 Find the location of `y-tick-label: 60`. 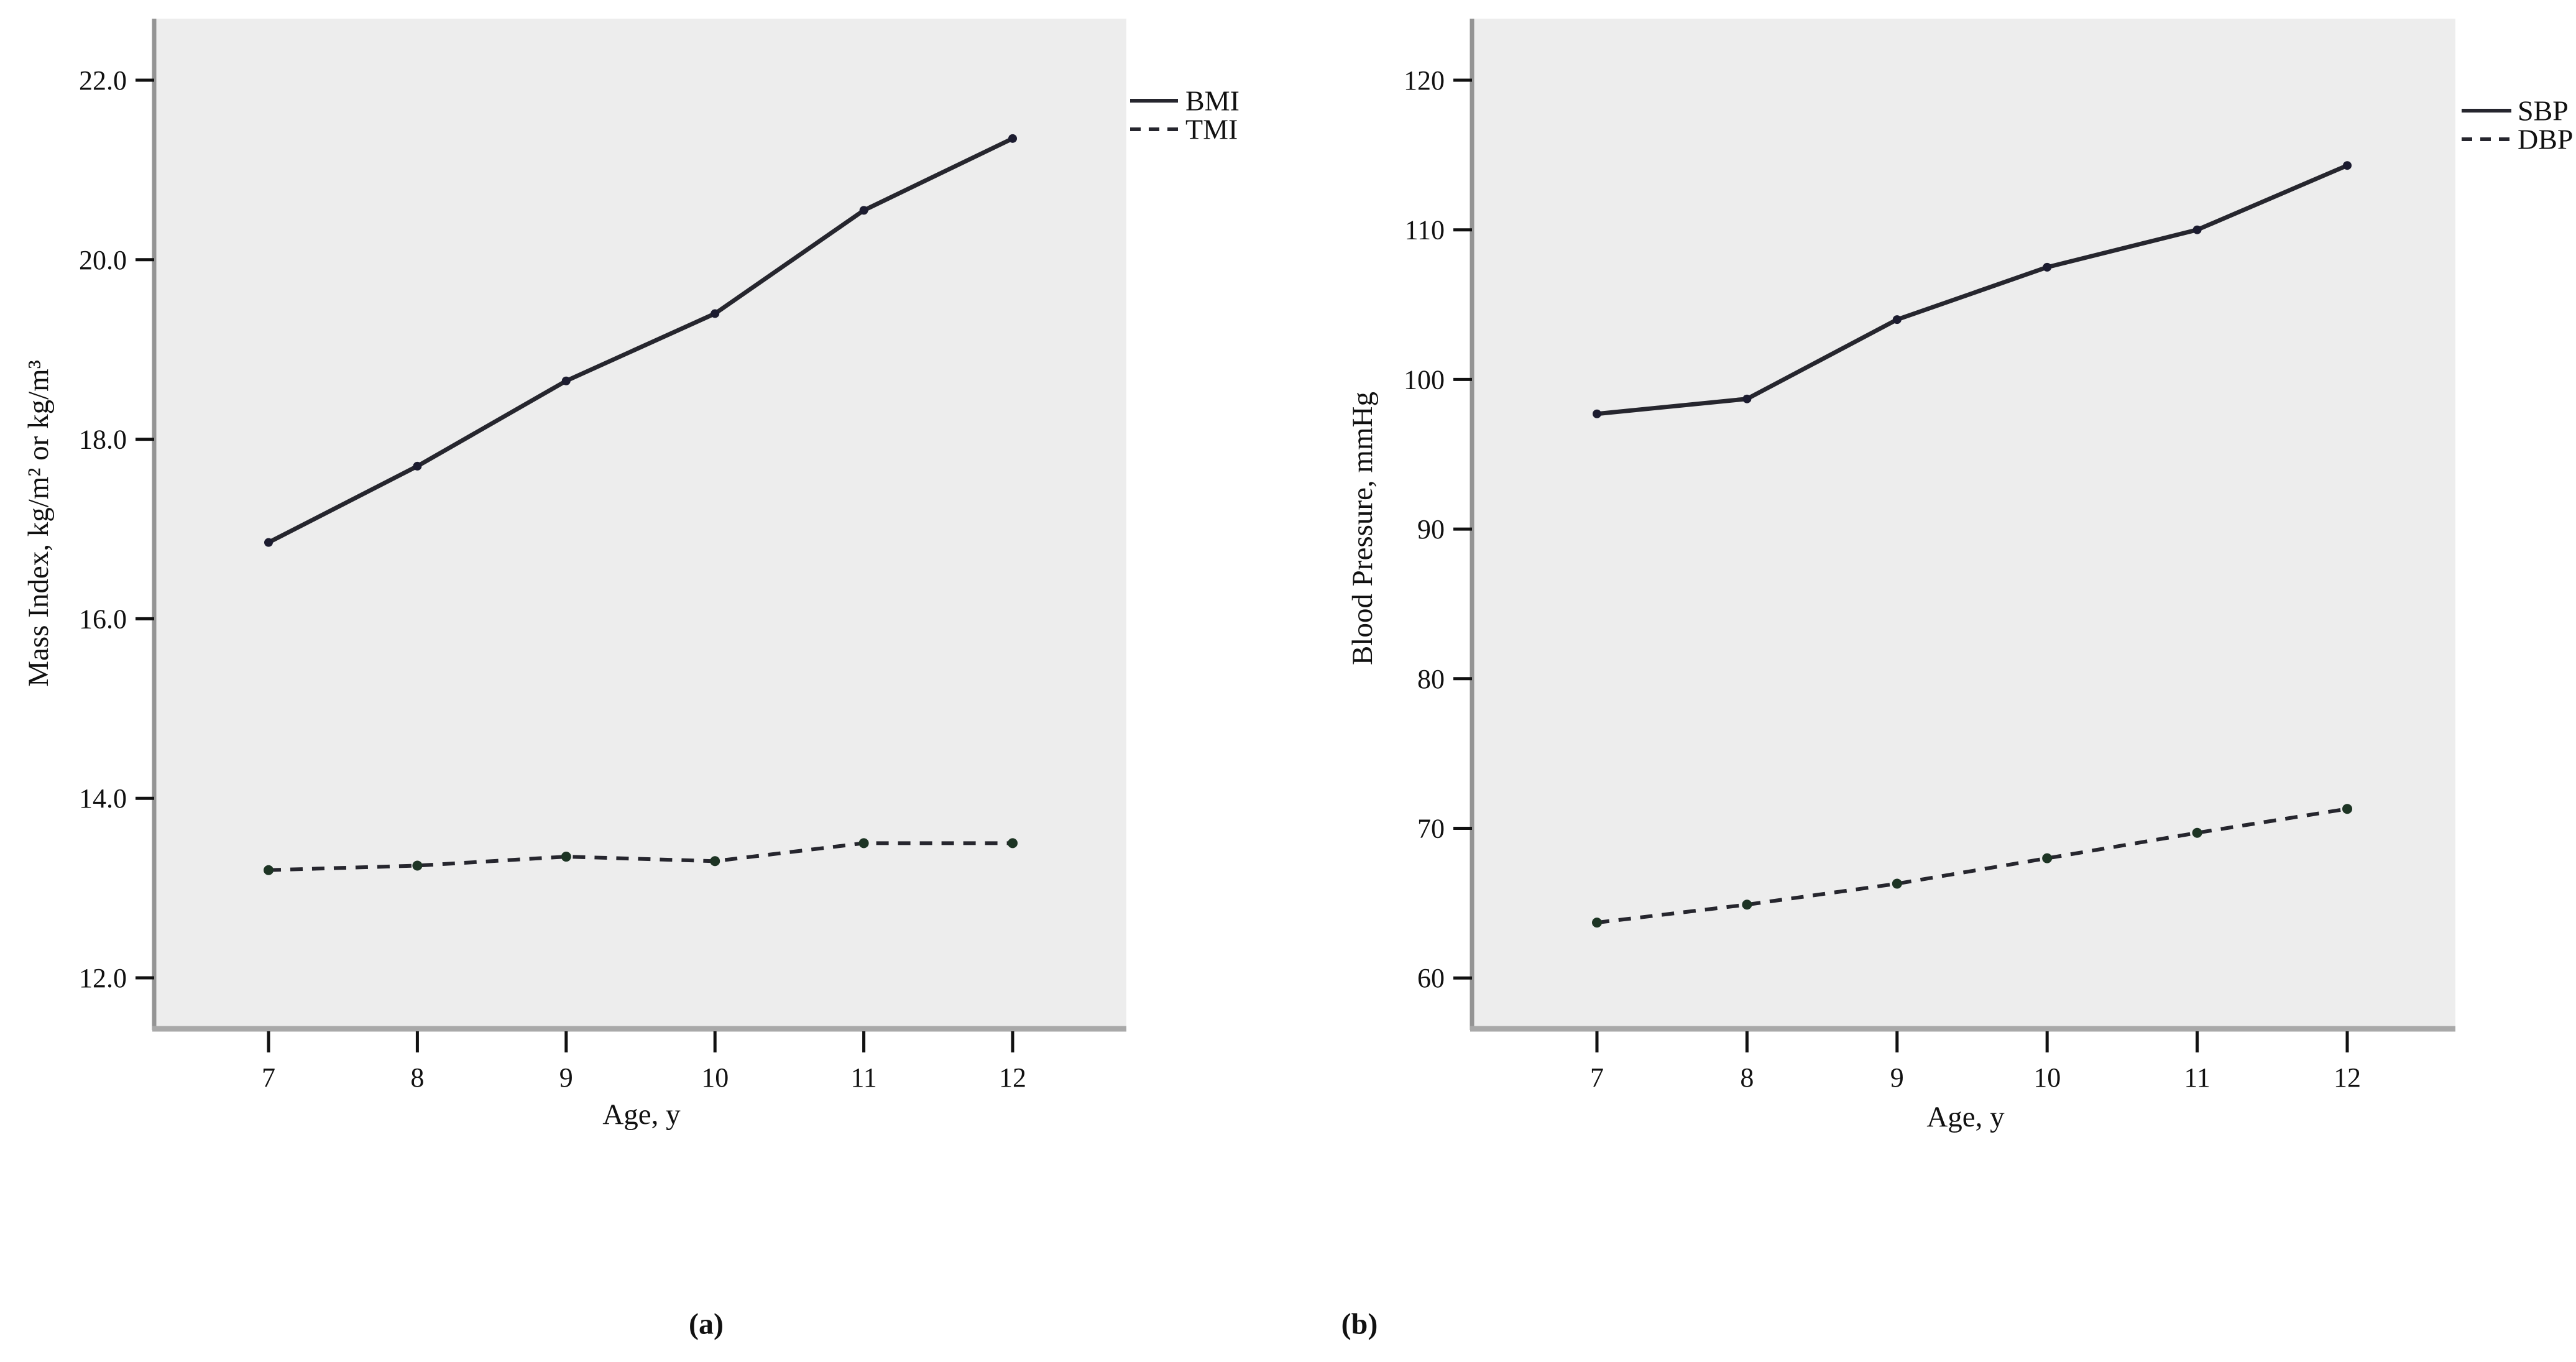

y-tick-label: 60 is located at coordinates (1431, 978).